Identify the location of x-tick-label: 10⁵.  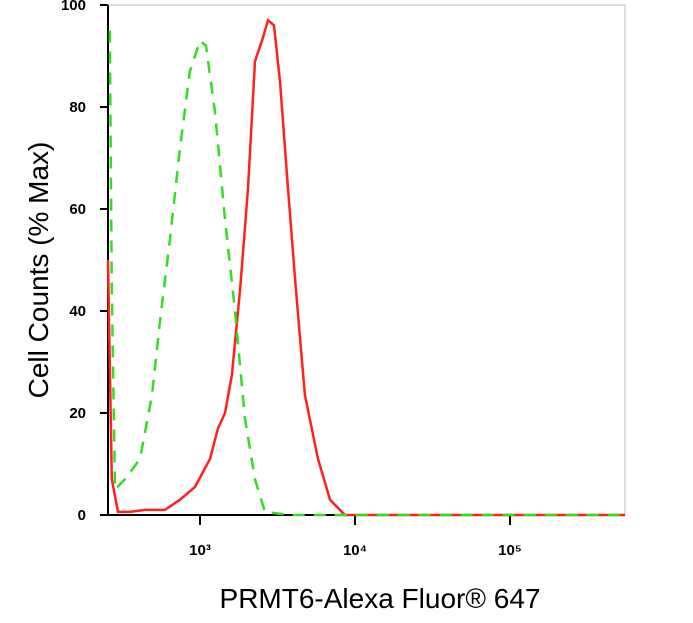
(510, 550).